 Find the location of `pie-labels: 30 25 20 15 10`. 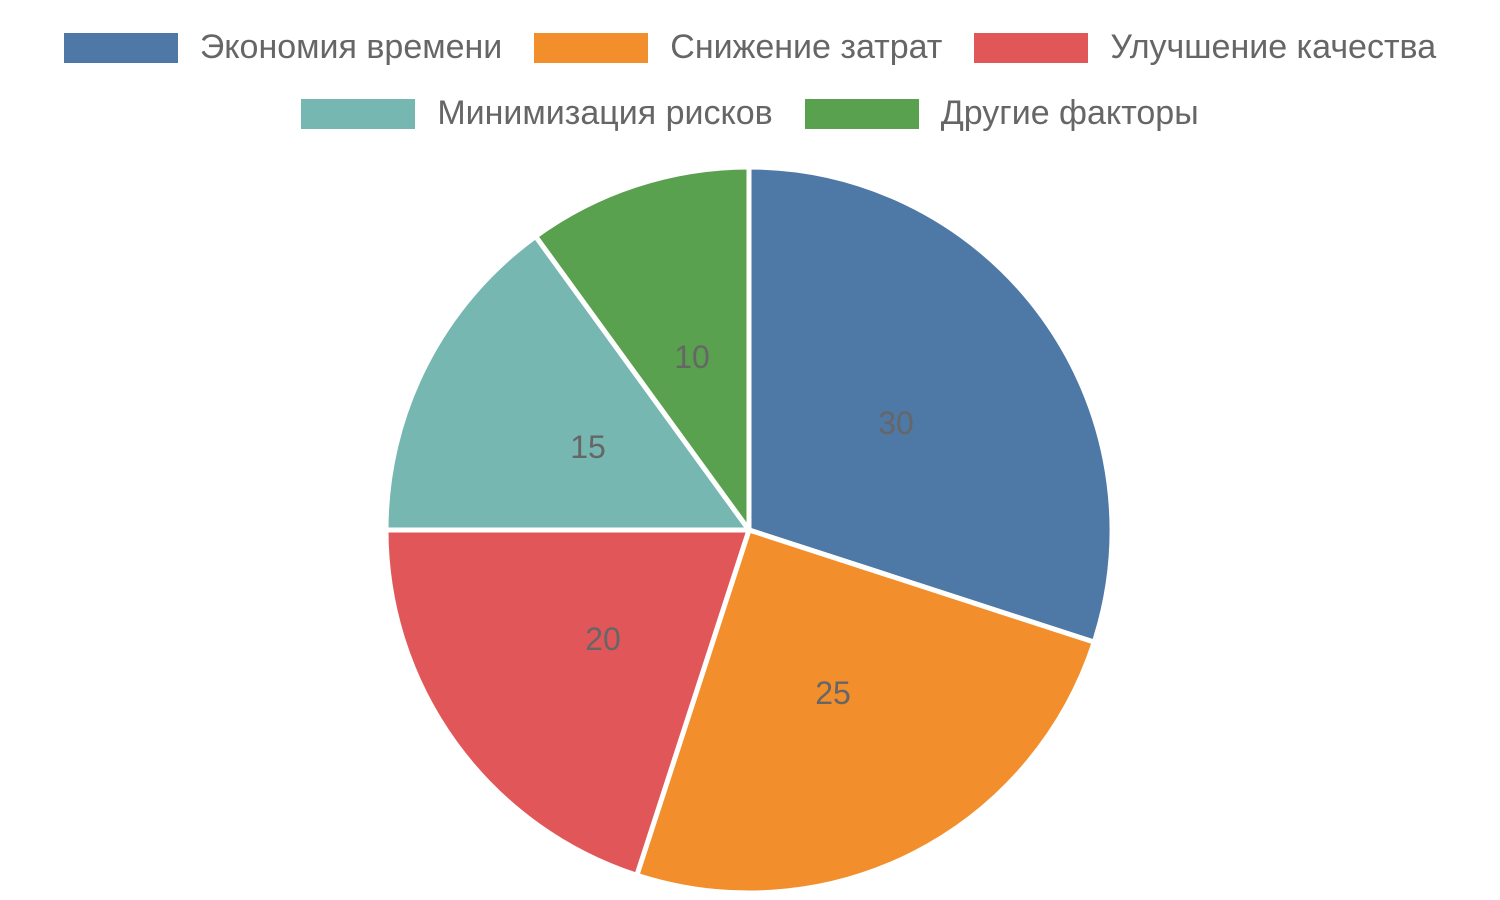

pie-labels: 30 25 20 15 10 is located at coordinates (742, 525).